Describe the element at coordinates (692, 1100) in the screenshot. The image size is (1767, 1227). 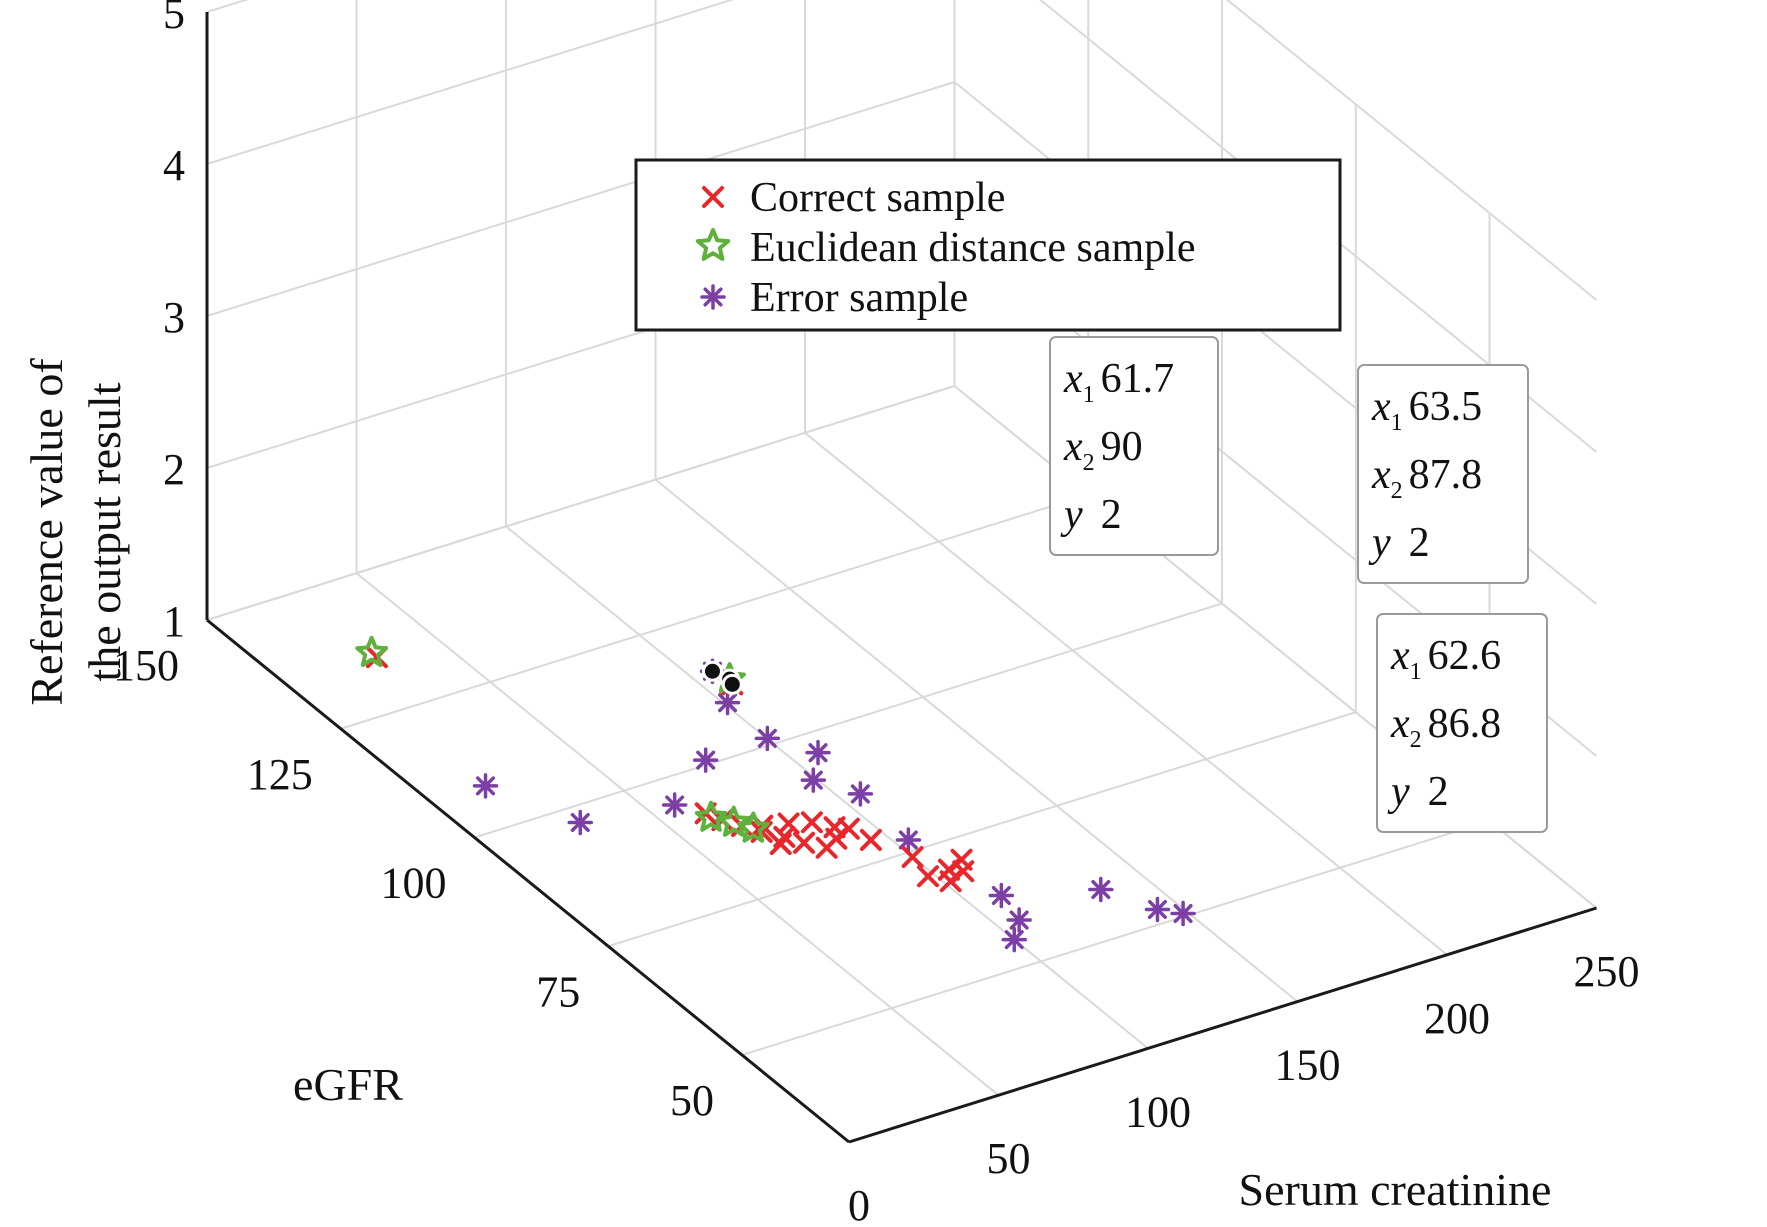
I see `y-tick-label: 50` at that location.